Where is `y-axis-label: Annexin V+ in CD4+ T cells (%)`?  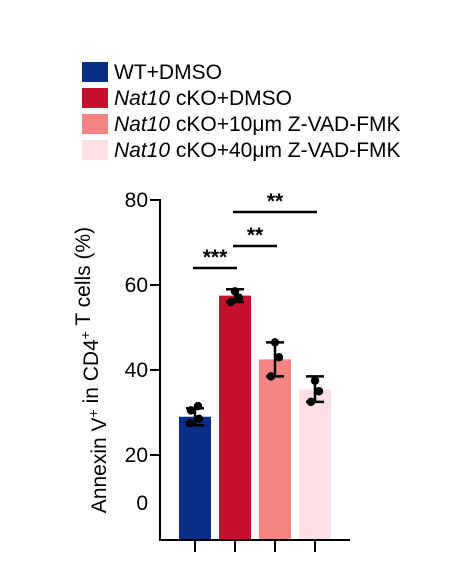 y-axis-label: Annexin V+ in CD4+ T cells (%) is located at coordinates (91, 370).